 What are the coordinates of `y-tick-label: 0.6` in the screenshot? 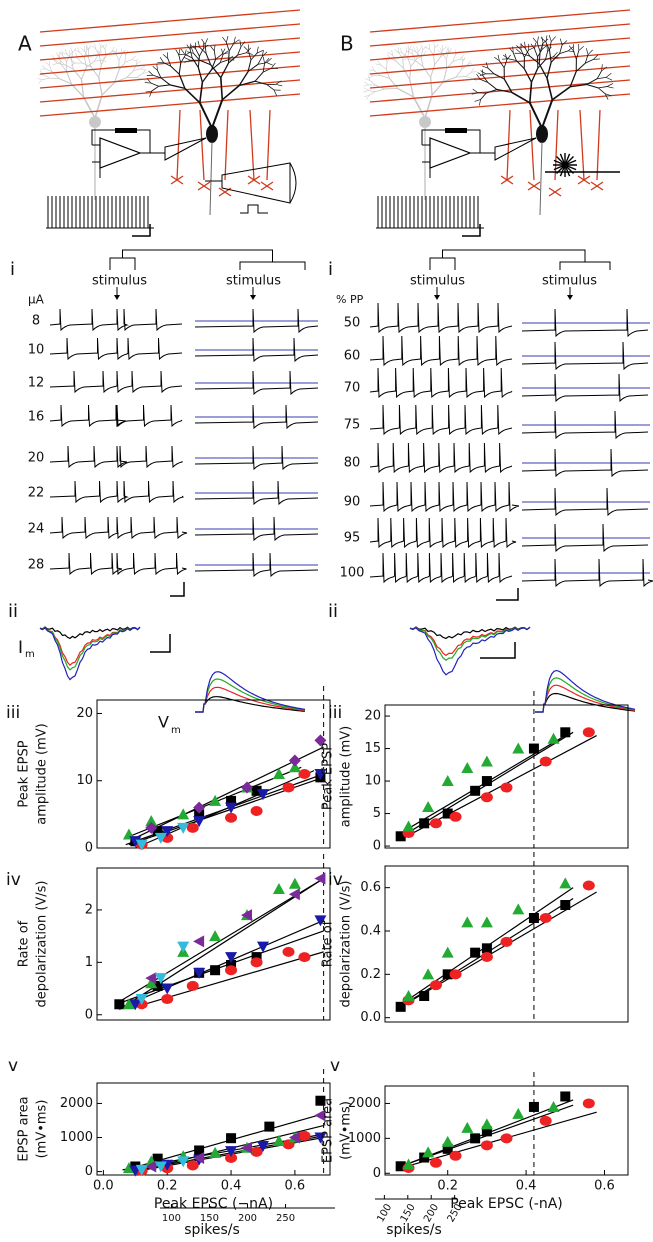 It's located at (370, 887).